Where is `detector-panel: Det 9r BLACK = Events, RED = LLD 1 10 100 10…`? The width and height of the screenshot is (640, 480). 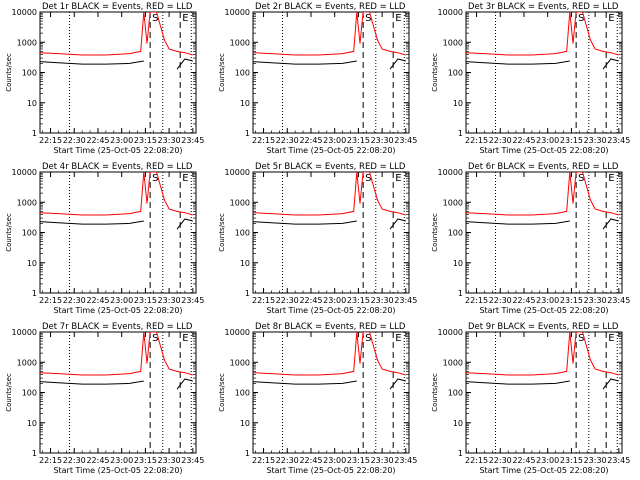
detector-panel: Det 9r BLACK = Events, RED = LLD 1 10 100 10… is located at coordinates (530, 398).